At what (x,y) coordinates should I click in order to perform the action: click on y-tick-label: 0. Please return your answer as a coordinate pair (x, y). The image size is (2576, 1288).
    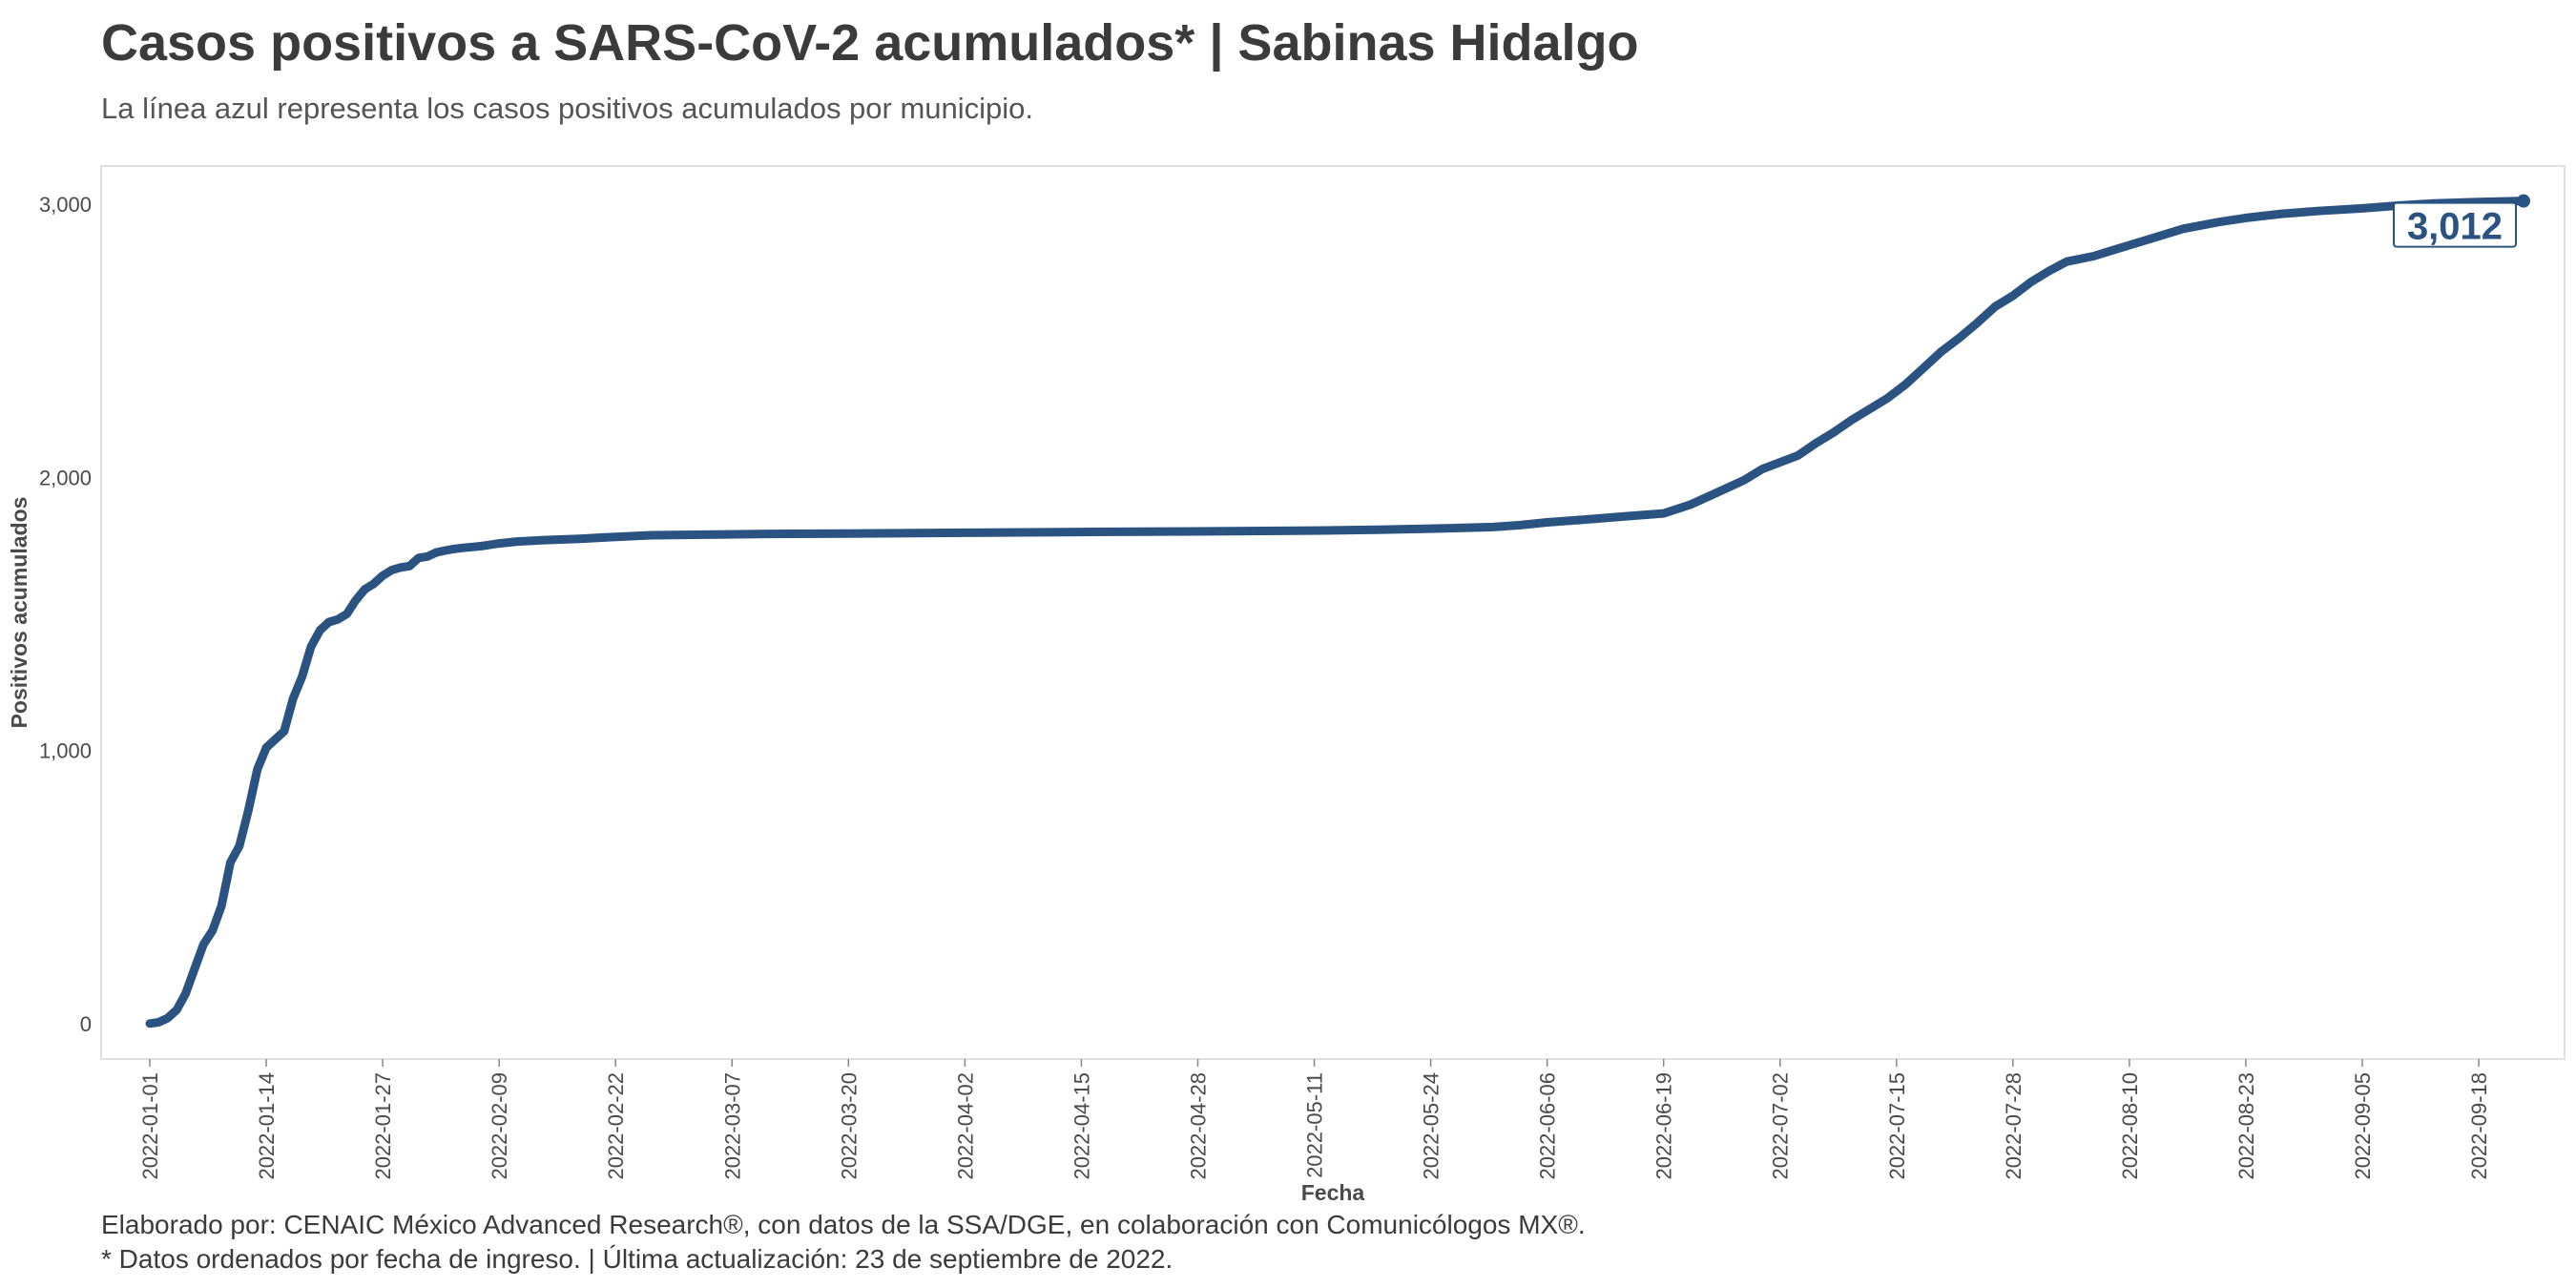
    Looking at the image, I should click on (86, 1024).